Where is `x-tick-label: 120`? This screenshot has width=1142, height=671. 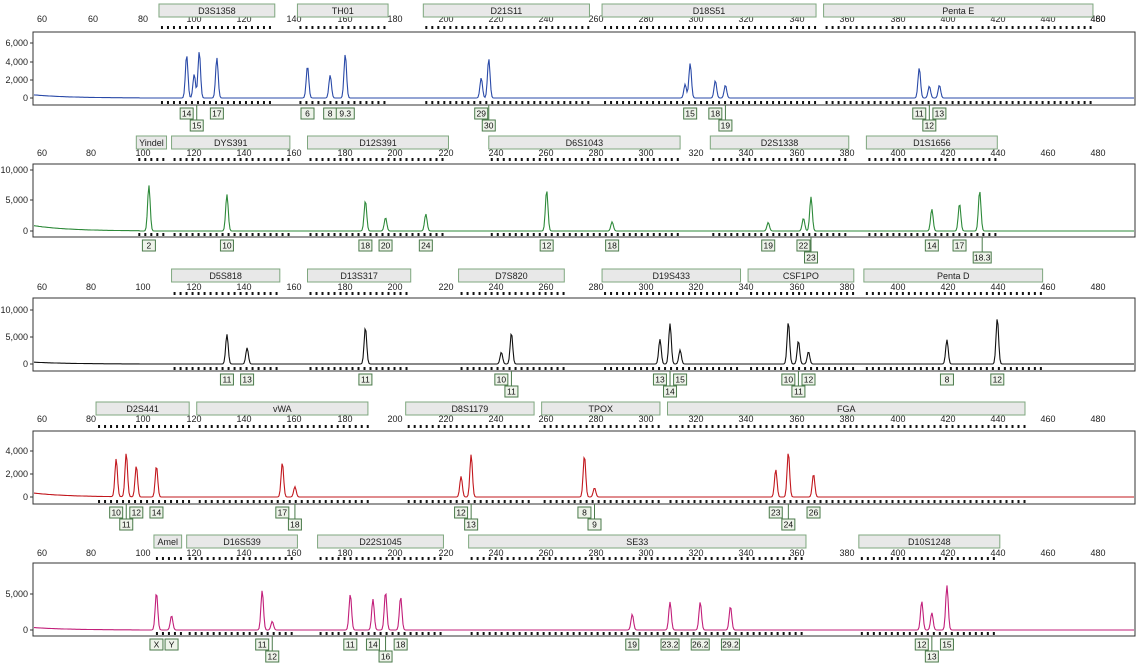
x-tick-label: 120 is located at coordinates (193, 153).